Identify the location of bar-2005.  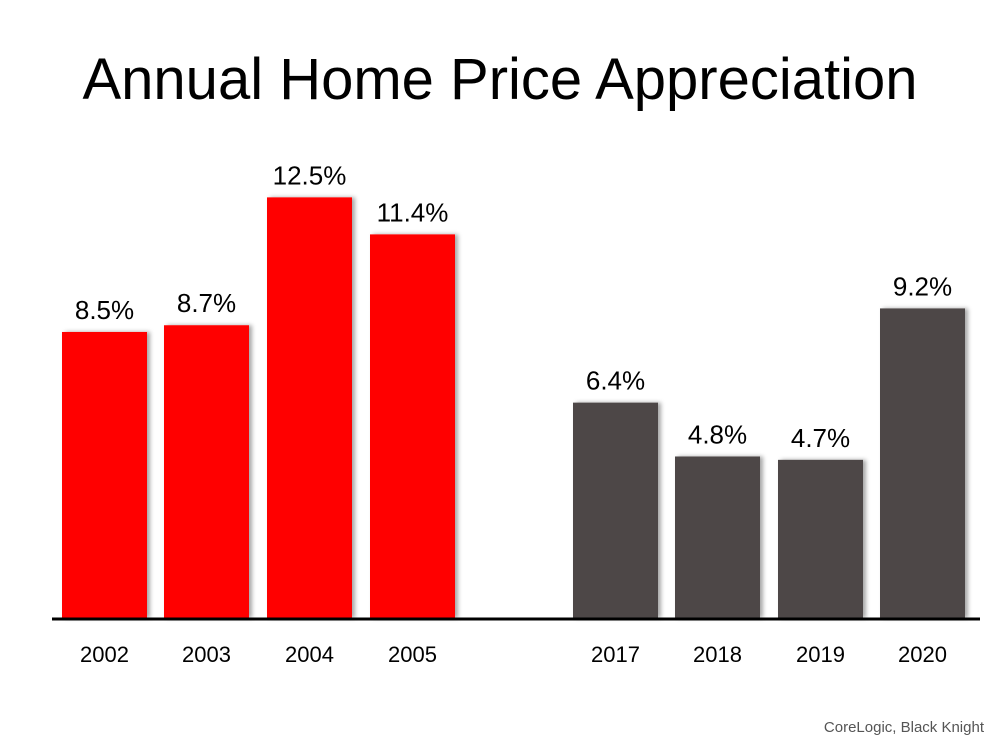
(412, 426).